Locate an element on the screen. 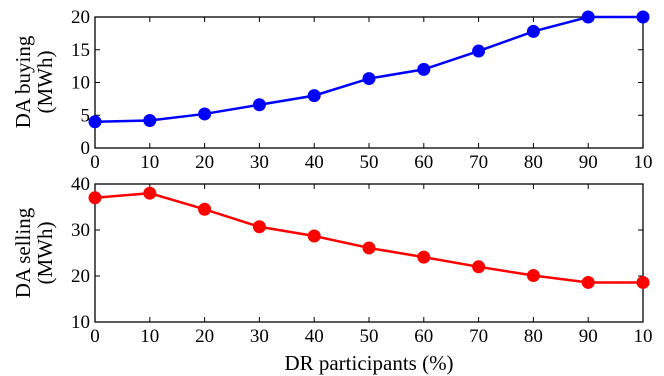  y-tick-label: 15 is located at coordinates (80, 50).